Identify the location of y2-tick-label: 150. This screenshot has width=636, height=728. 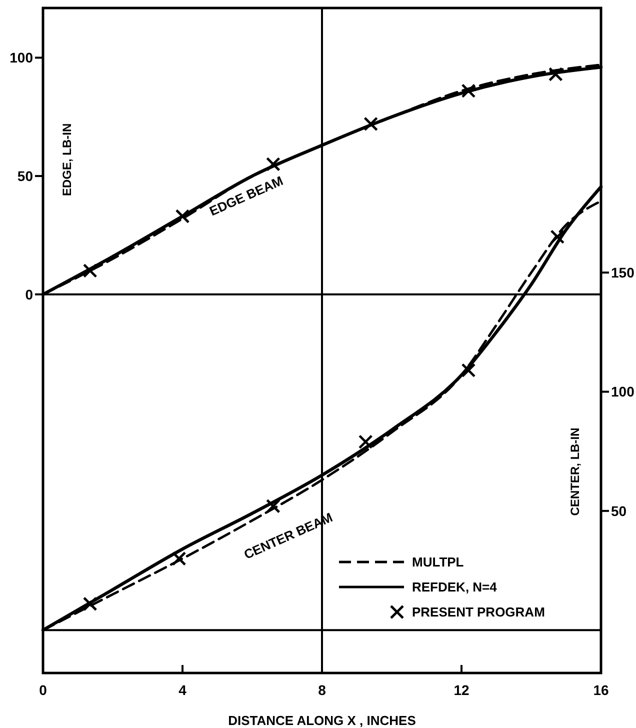
(623, 272).